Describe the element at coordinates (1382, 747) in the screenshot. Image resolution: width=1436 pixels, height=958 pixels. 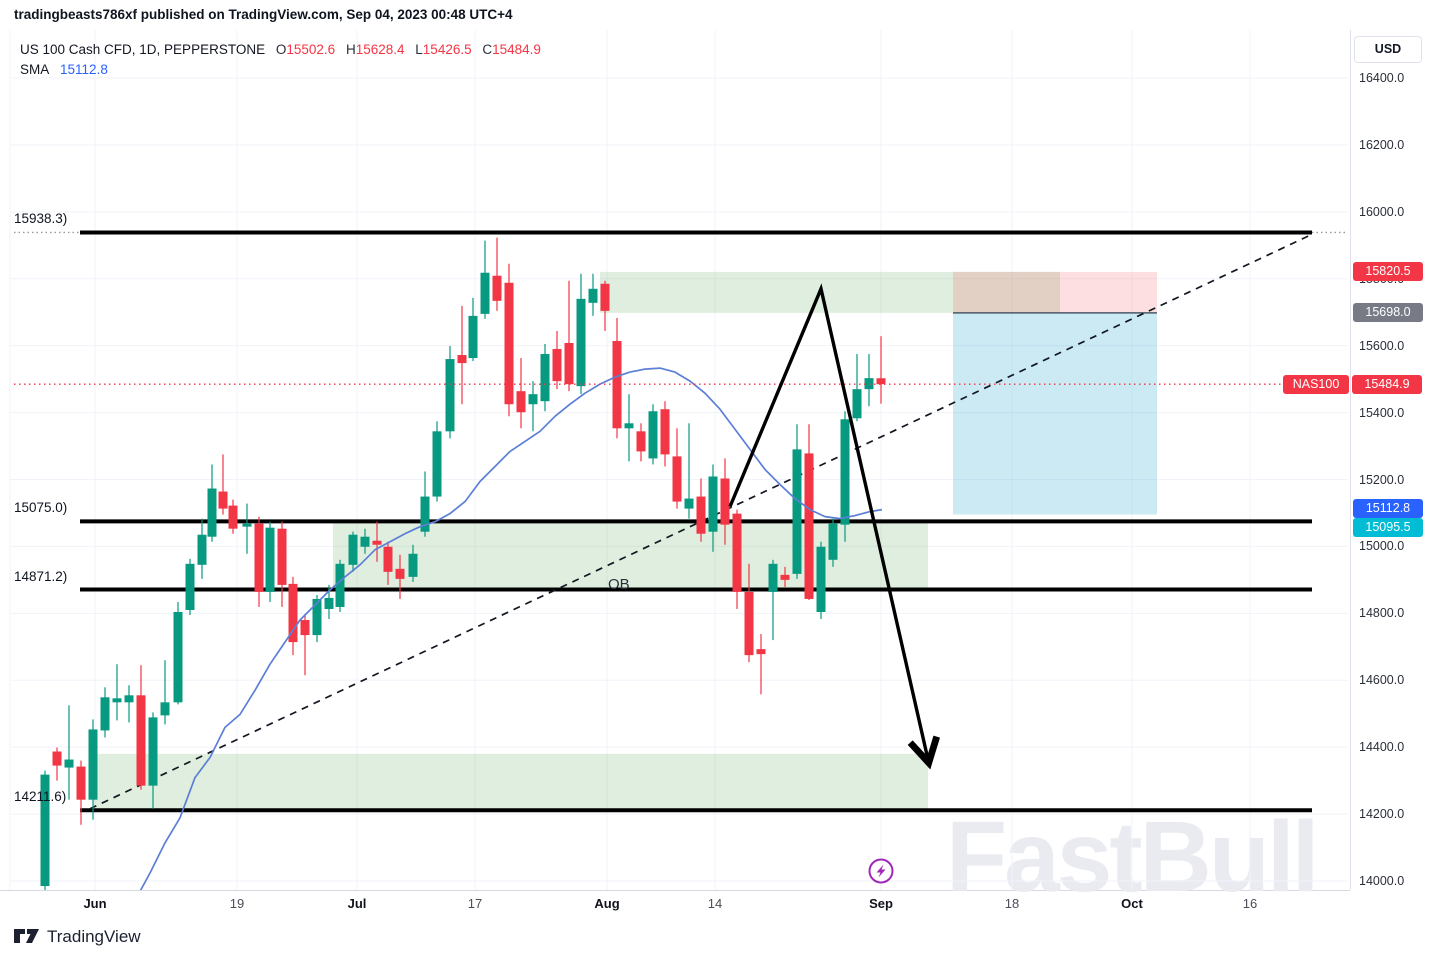
I see `price-tick-label: 14400.0` at that location.